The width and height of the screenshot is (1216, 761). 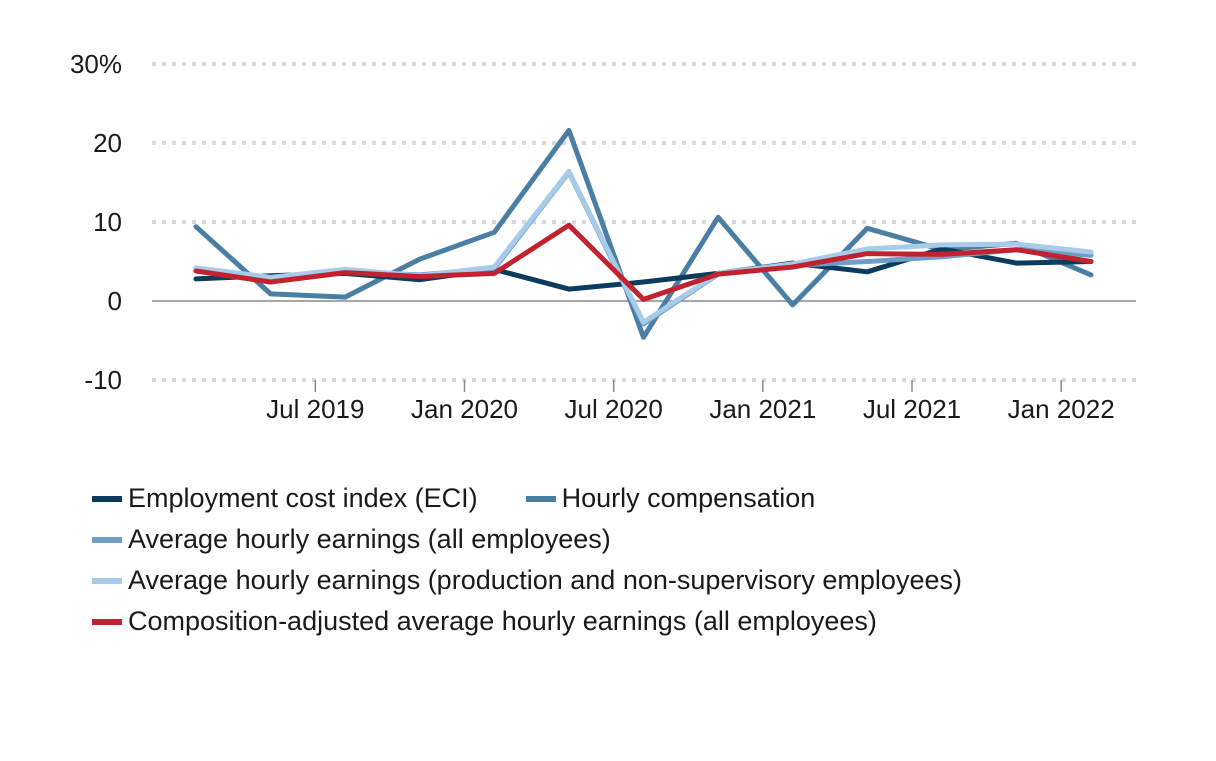 I want to click on x-tick-label: Jul 2020, so click(x=614, y=409).